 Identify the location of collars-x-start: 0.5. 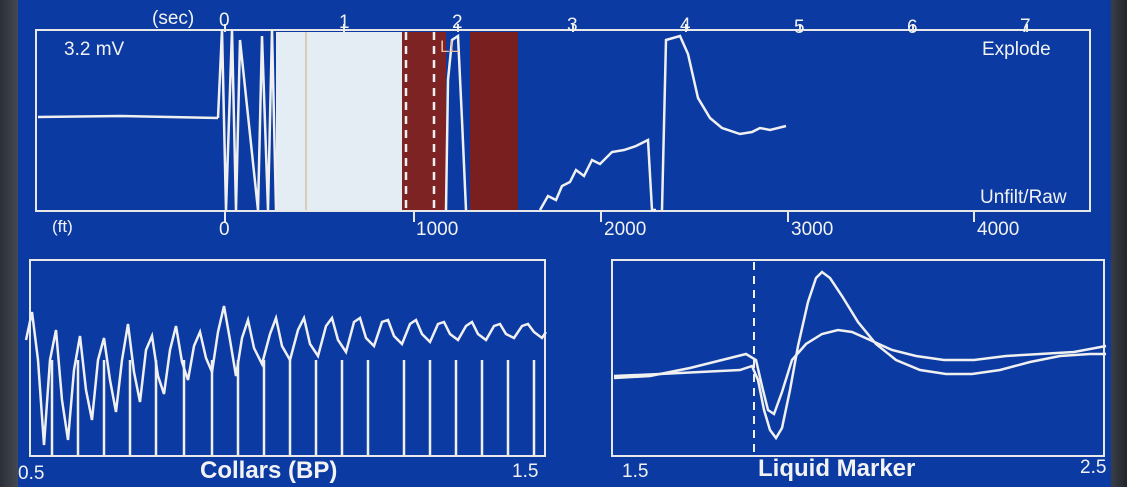
(31, 473).